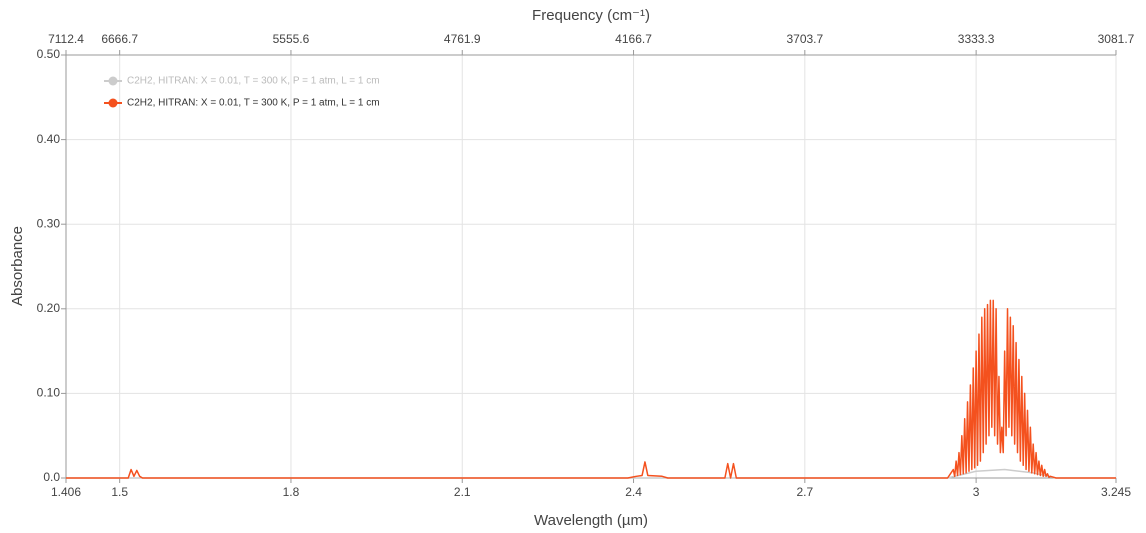  What do you see at coordinates (591, 520) in the screenshot?
I see `x-axis-title: Wavelength (µm)` at bounding box center [591, 520].